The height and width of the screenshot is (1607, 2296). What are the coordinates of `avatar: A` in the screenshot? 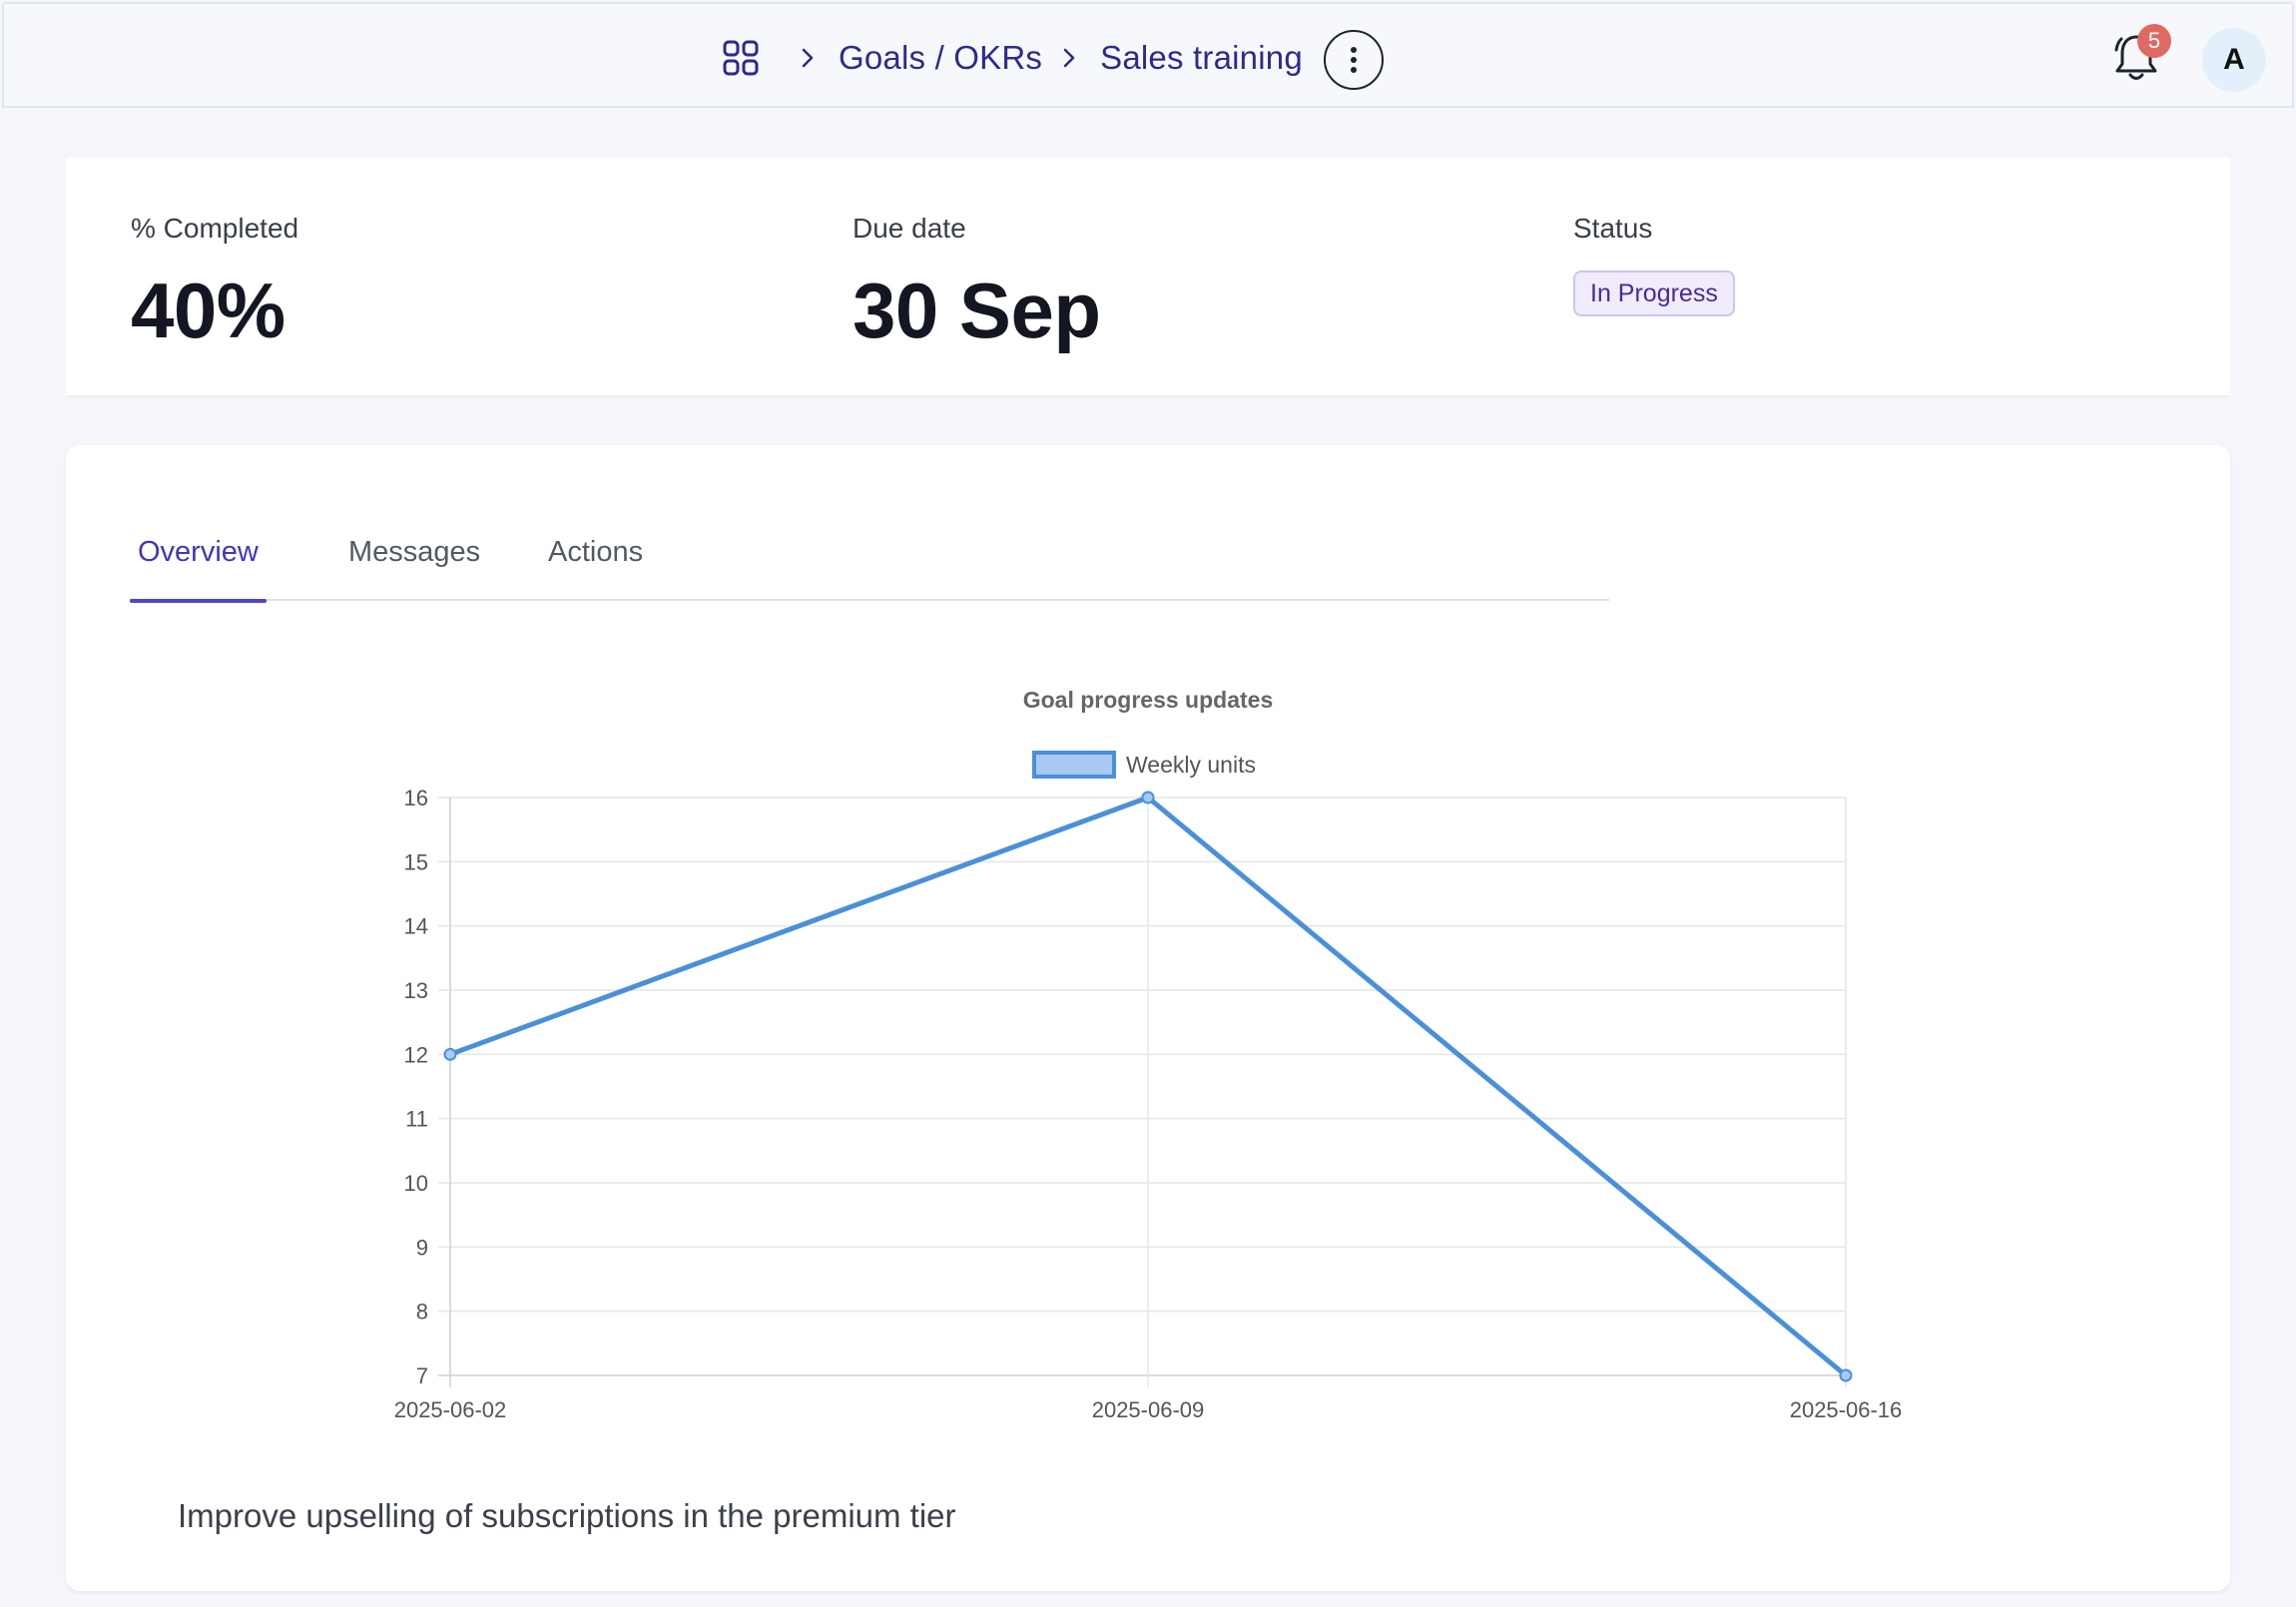 It's located at (2234, 60).